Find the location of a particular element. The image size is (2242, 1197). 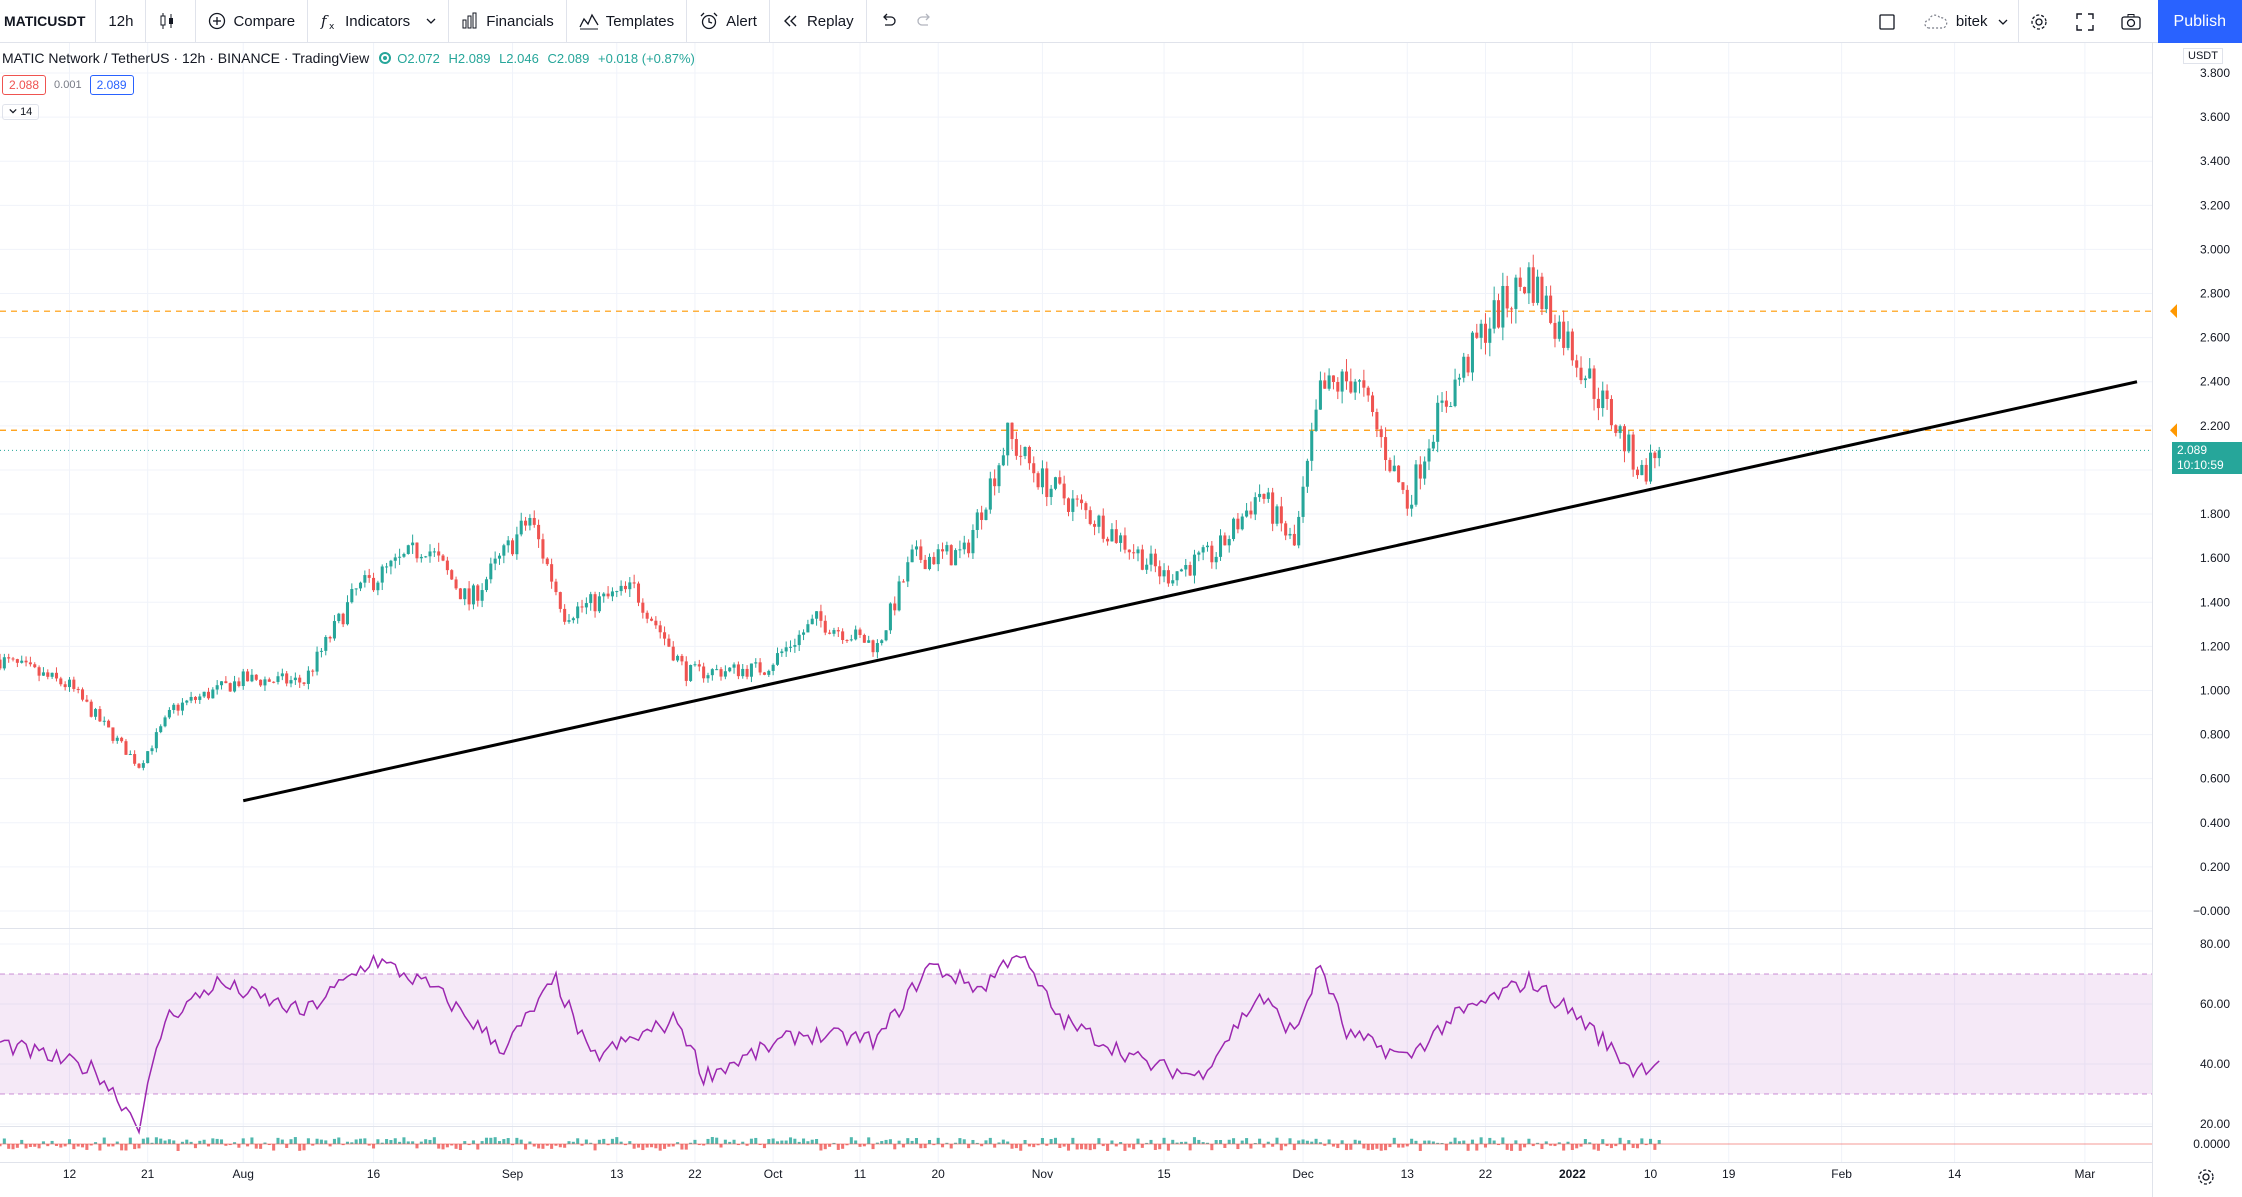

currency-label: USDT is located at coordinates (2203, 56).